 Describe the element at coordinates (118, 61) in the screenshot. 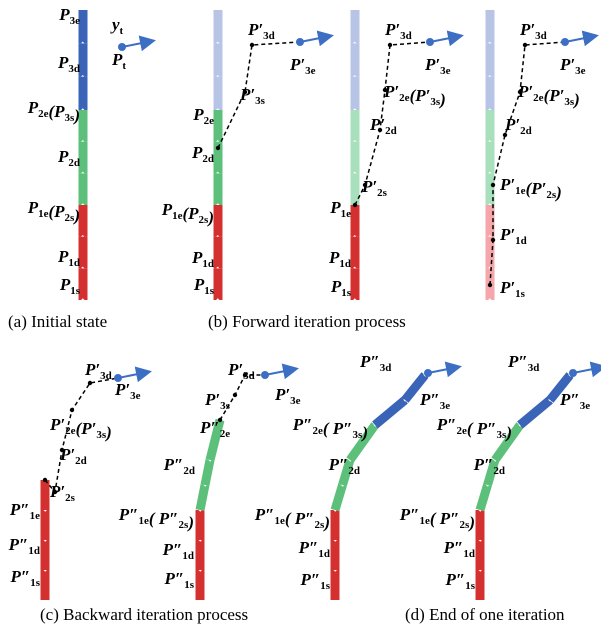

I see `point-label: Pt` at that location.